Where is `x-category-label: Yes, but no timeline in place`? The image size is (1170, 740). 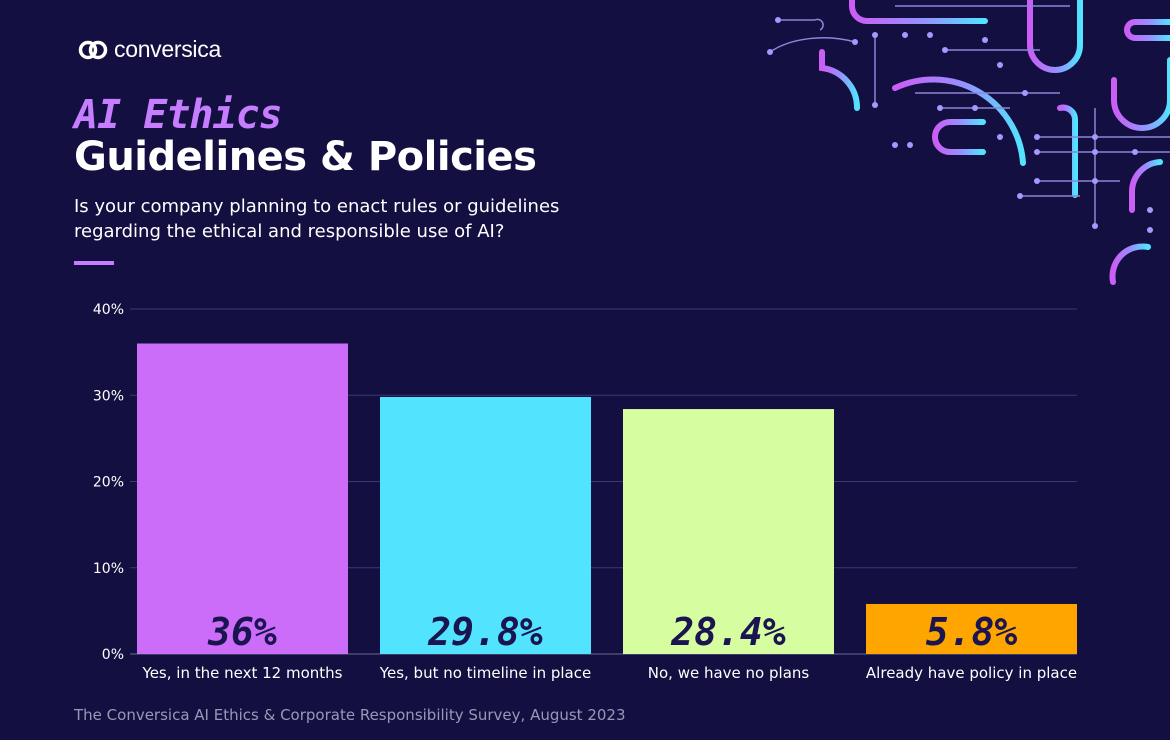 x-category-label: Yes, but no timeline in place is located at coordinates (485, 673).